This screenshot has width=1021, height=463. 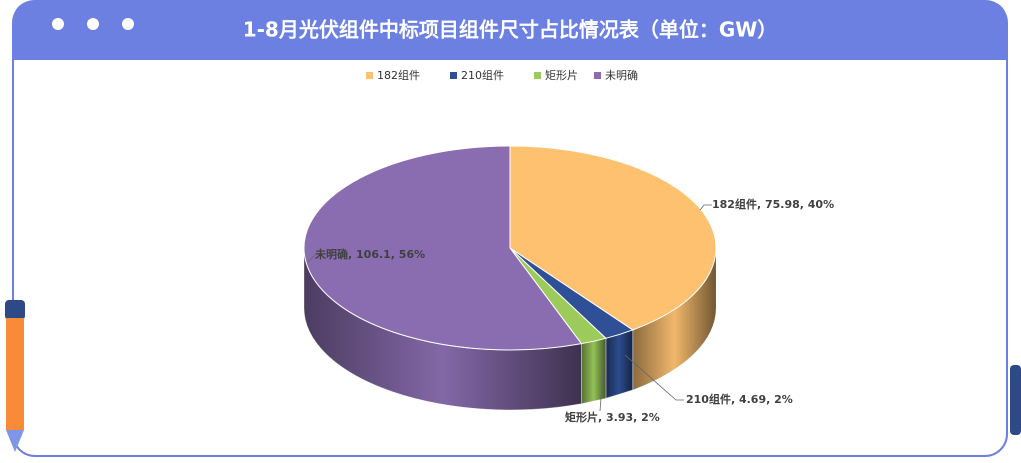 I want to click on legend-label: 210组件, so click(x=482, y=75).